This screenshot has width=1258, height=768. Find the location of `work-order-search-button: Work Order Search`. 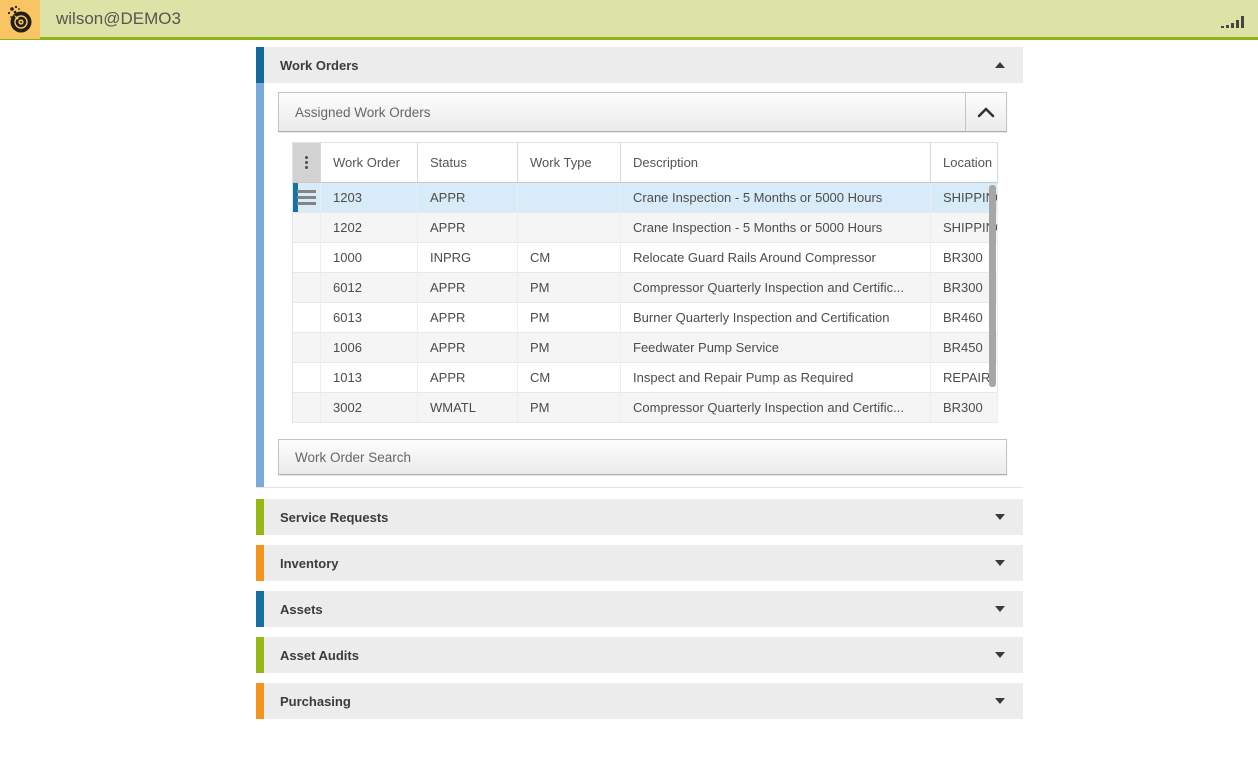

work-order-search-button: Work Order Search is located at coordinates (642, 457).